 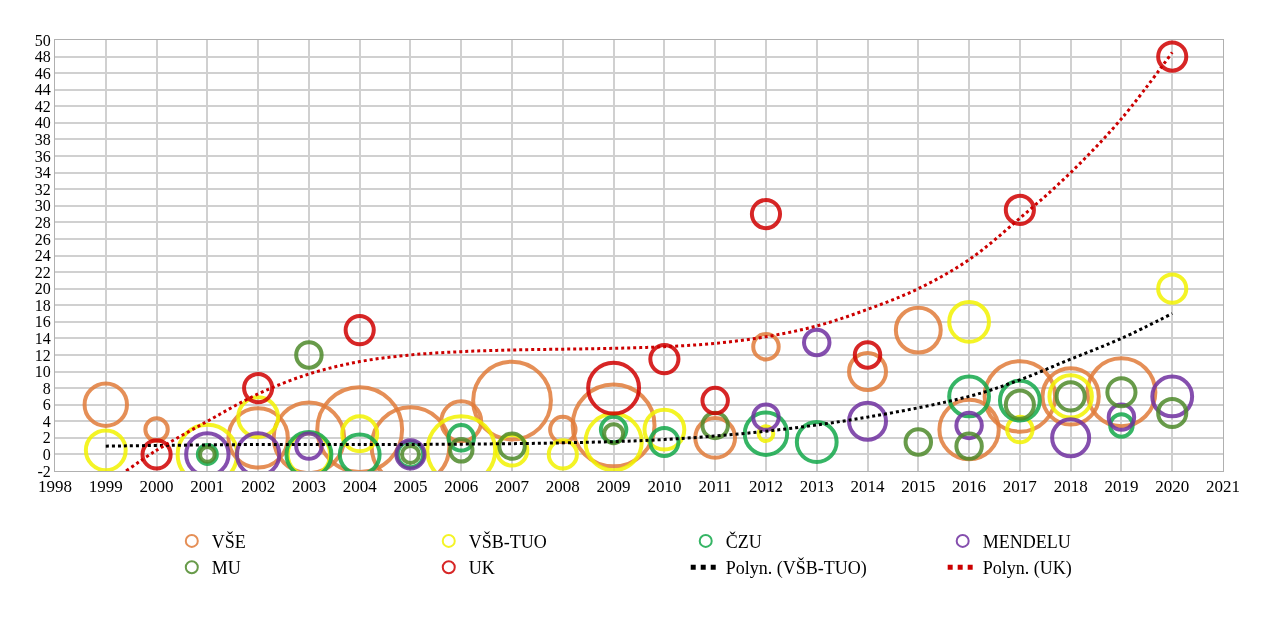 What do you see at coordinates (207, 487) in the screenshot?
I see `x-tick-label: 2001` at bounding box center [207, 487].